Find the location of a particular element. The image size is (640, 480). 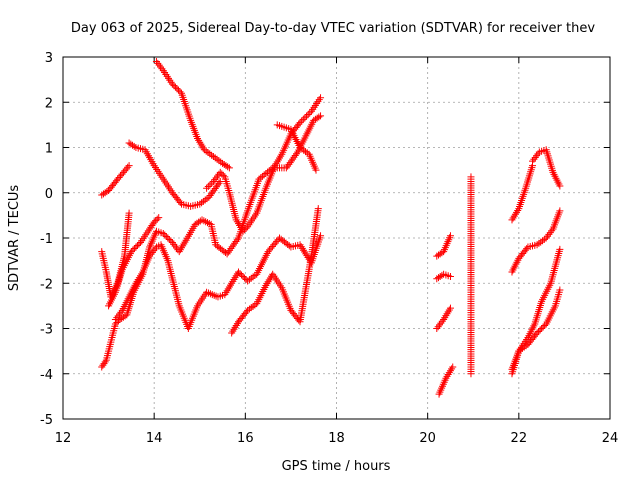

y-tick-labels: 3 2 1 0 -1 -2 -3 -4 -5 is located at coordinates (46, 239).